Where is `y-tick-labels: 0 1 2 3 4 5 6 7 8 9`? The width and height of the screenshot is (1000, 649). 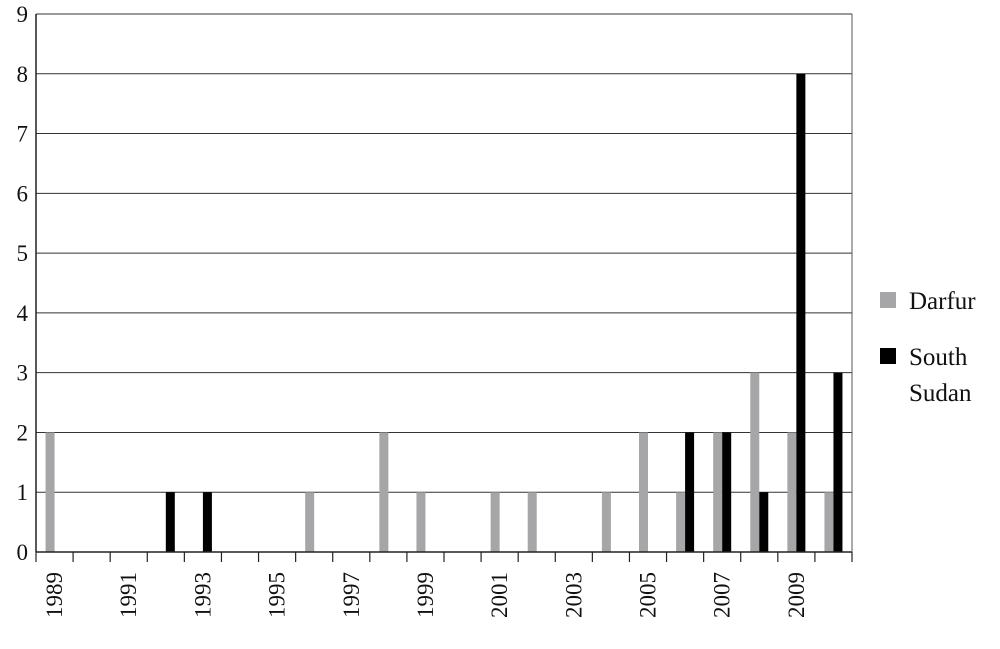 y-tick-labels: 0 1 2 3 4 5 6 7 8 9 is located at coordinates (23, 283).